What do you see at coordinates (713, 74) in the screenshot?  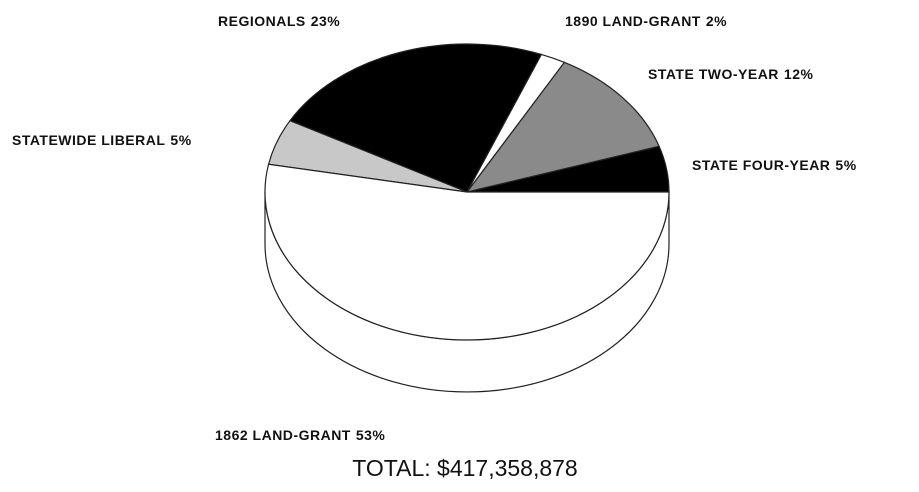 I see `slice-category: STATE TWO-YEAR` at bounding box center [713, 74].